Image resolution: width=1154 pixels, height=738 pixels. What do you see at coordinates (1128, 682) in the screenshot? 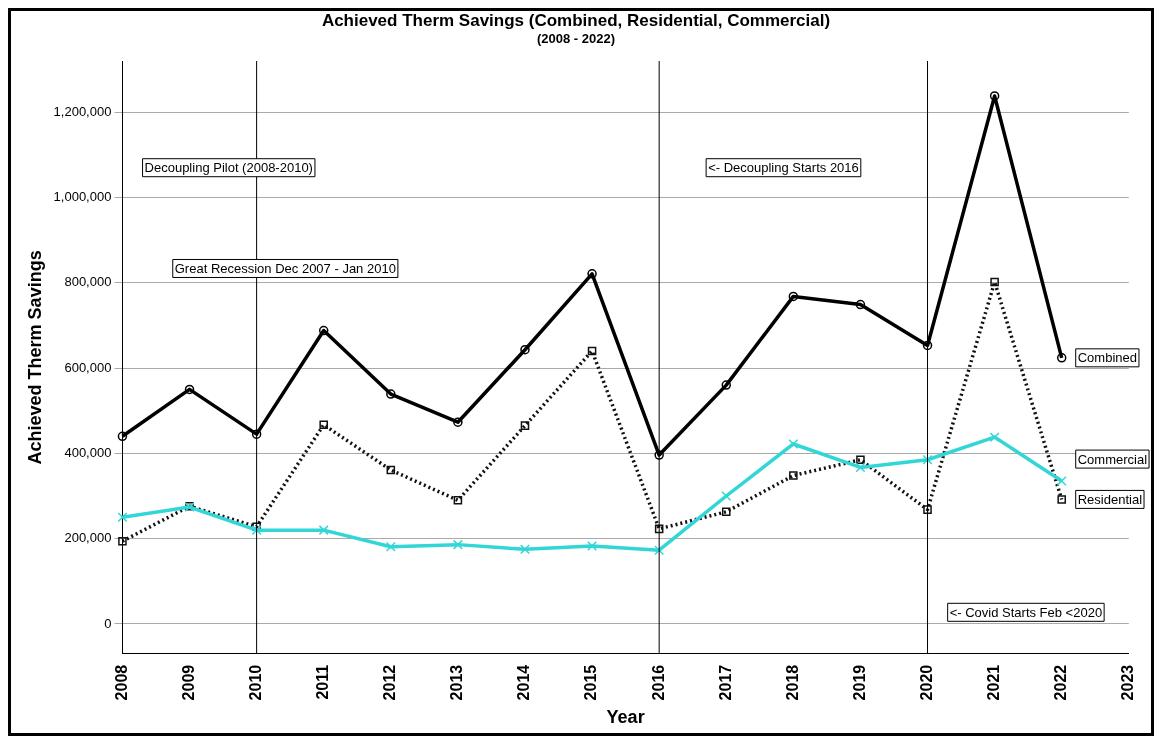
I see `x-tick-label: 2023` at bounding box center [1128, 682].